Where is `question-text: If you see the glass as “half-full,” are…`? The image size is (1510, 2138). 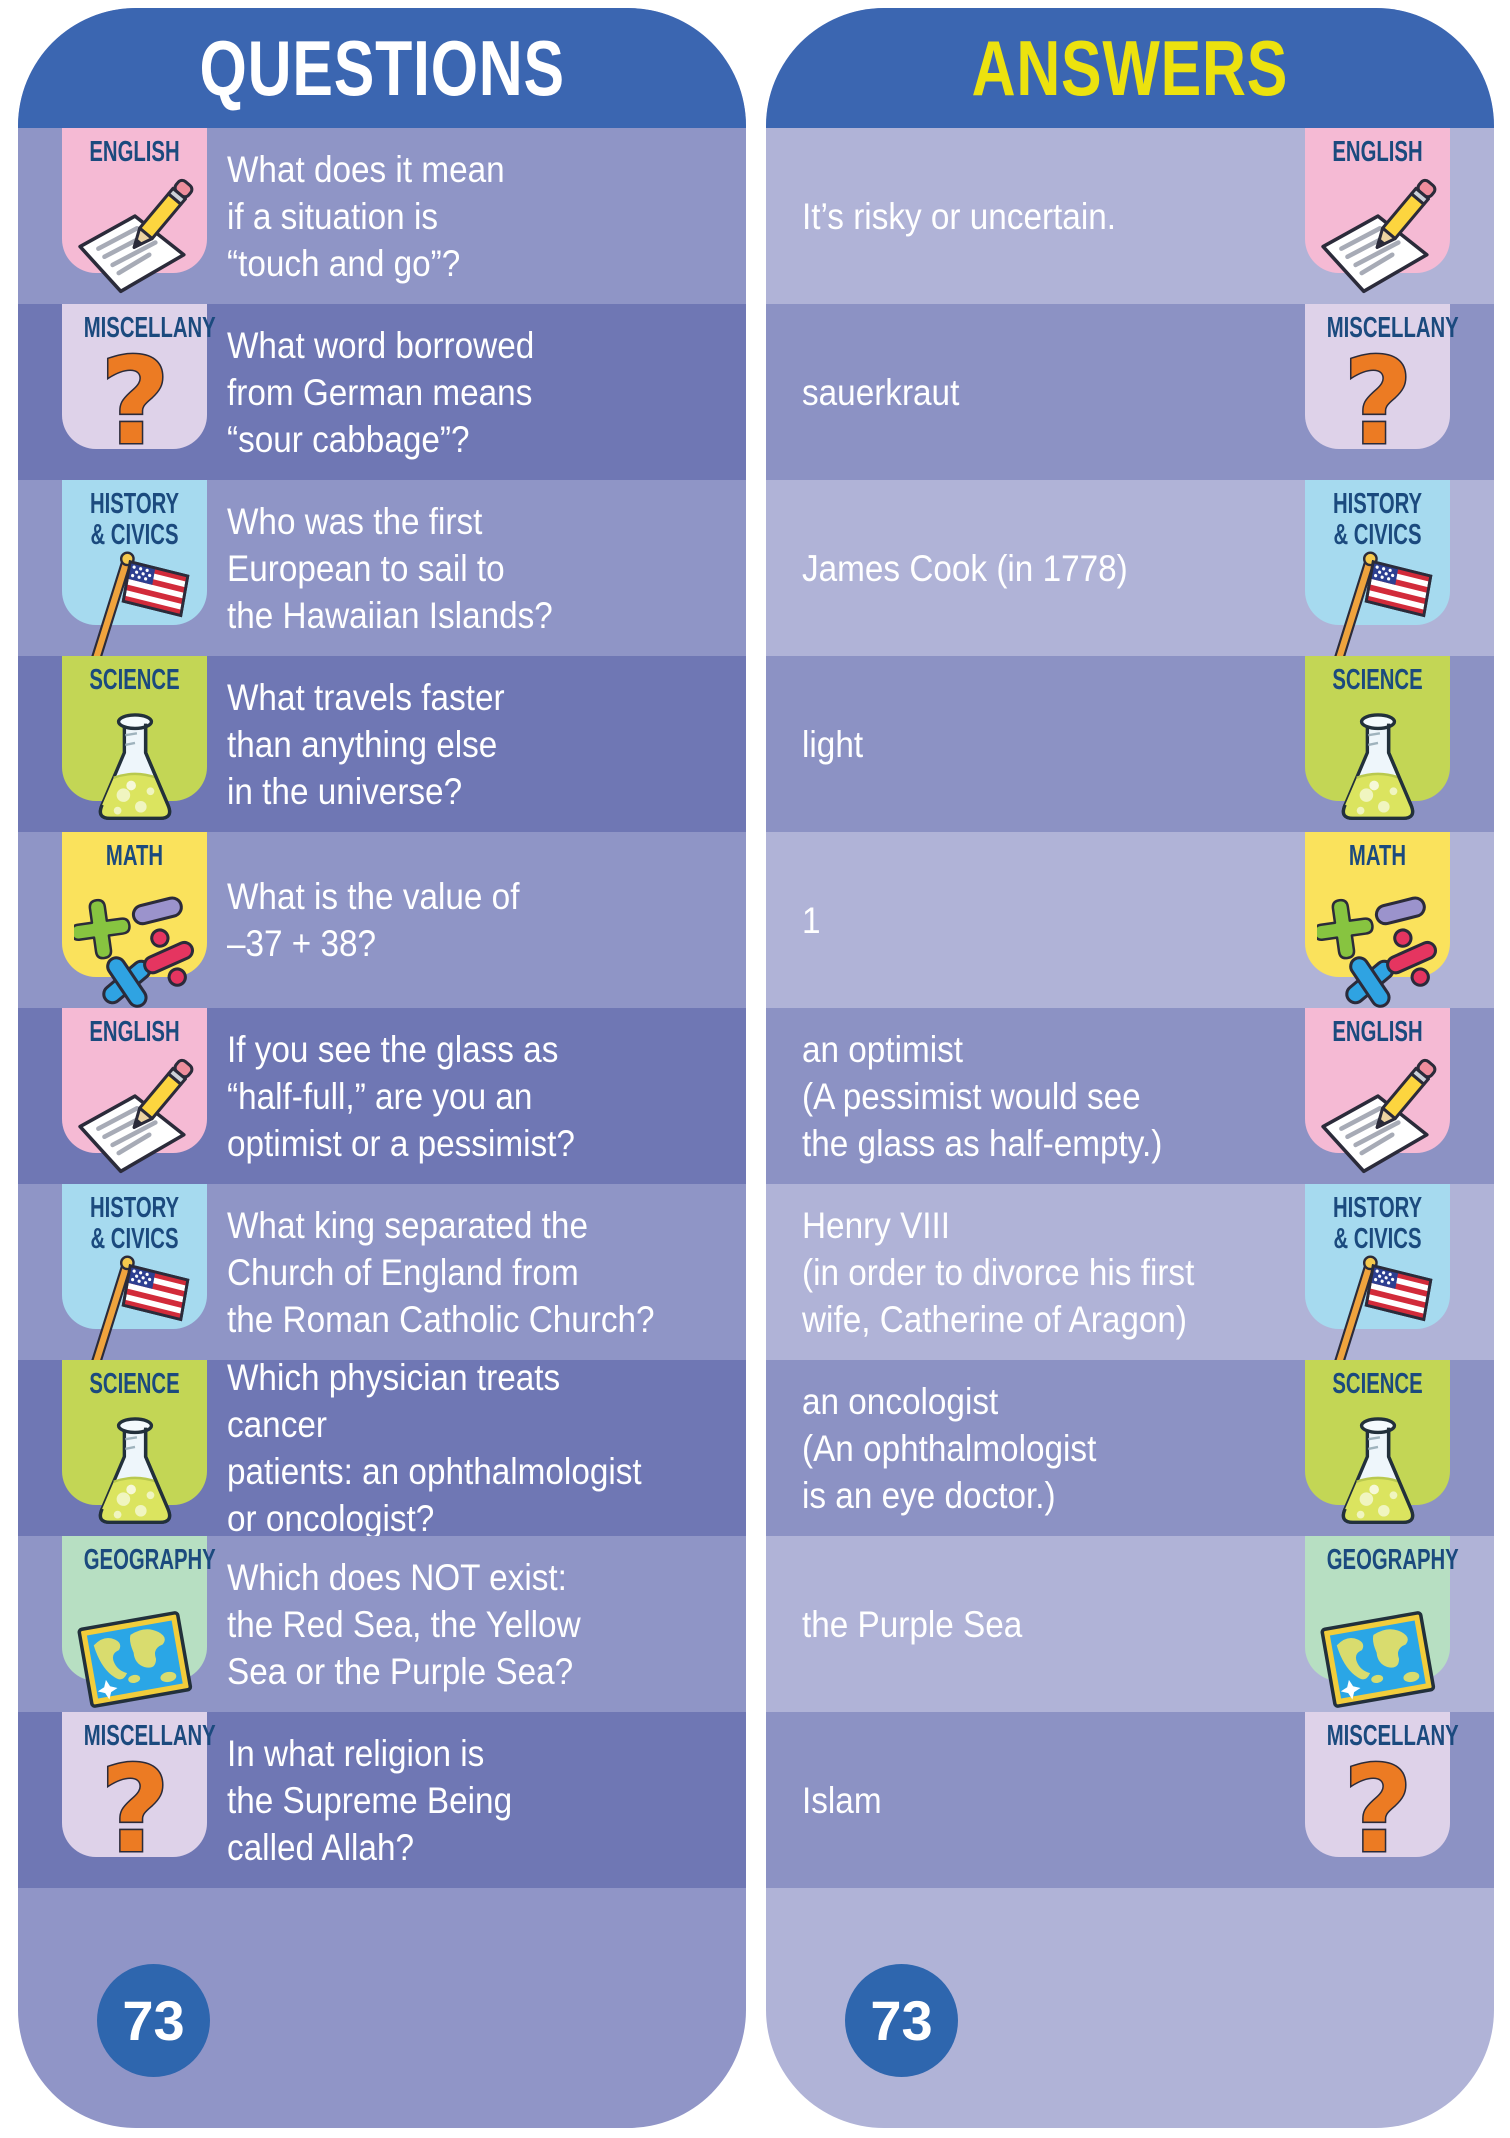 question-text: If you see the glass as “half-full,” are… is located at coordinates (401, 1096).